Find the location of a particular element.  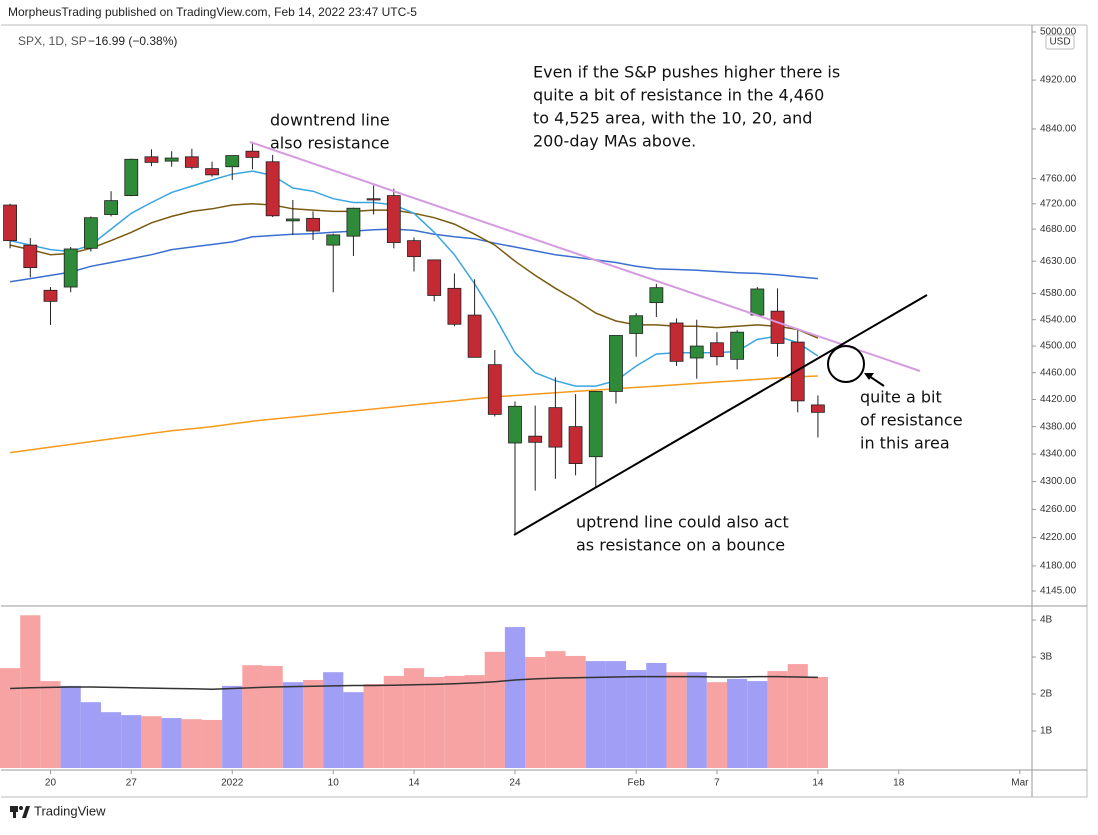

x-tick-label: 10 is located at coordinates (334, 783).